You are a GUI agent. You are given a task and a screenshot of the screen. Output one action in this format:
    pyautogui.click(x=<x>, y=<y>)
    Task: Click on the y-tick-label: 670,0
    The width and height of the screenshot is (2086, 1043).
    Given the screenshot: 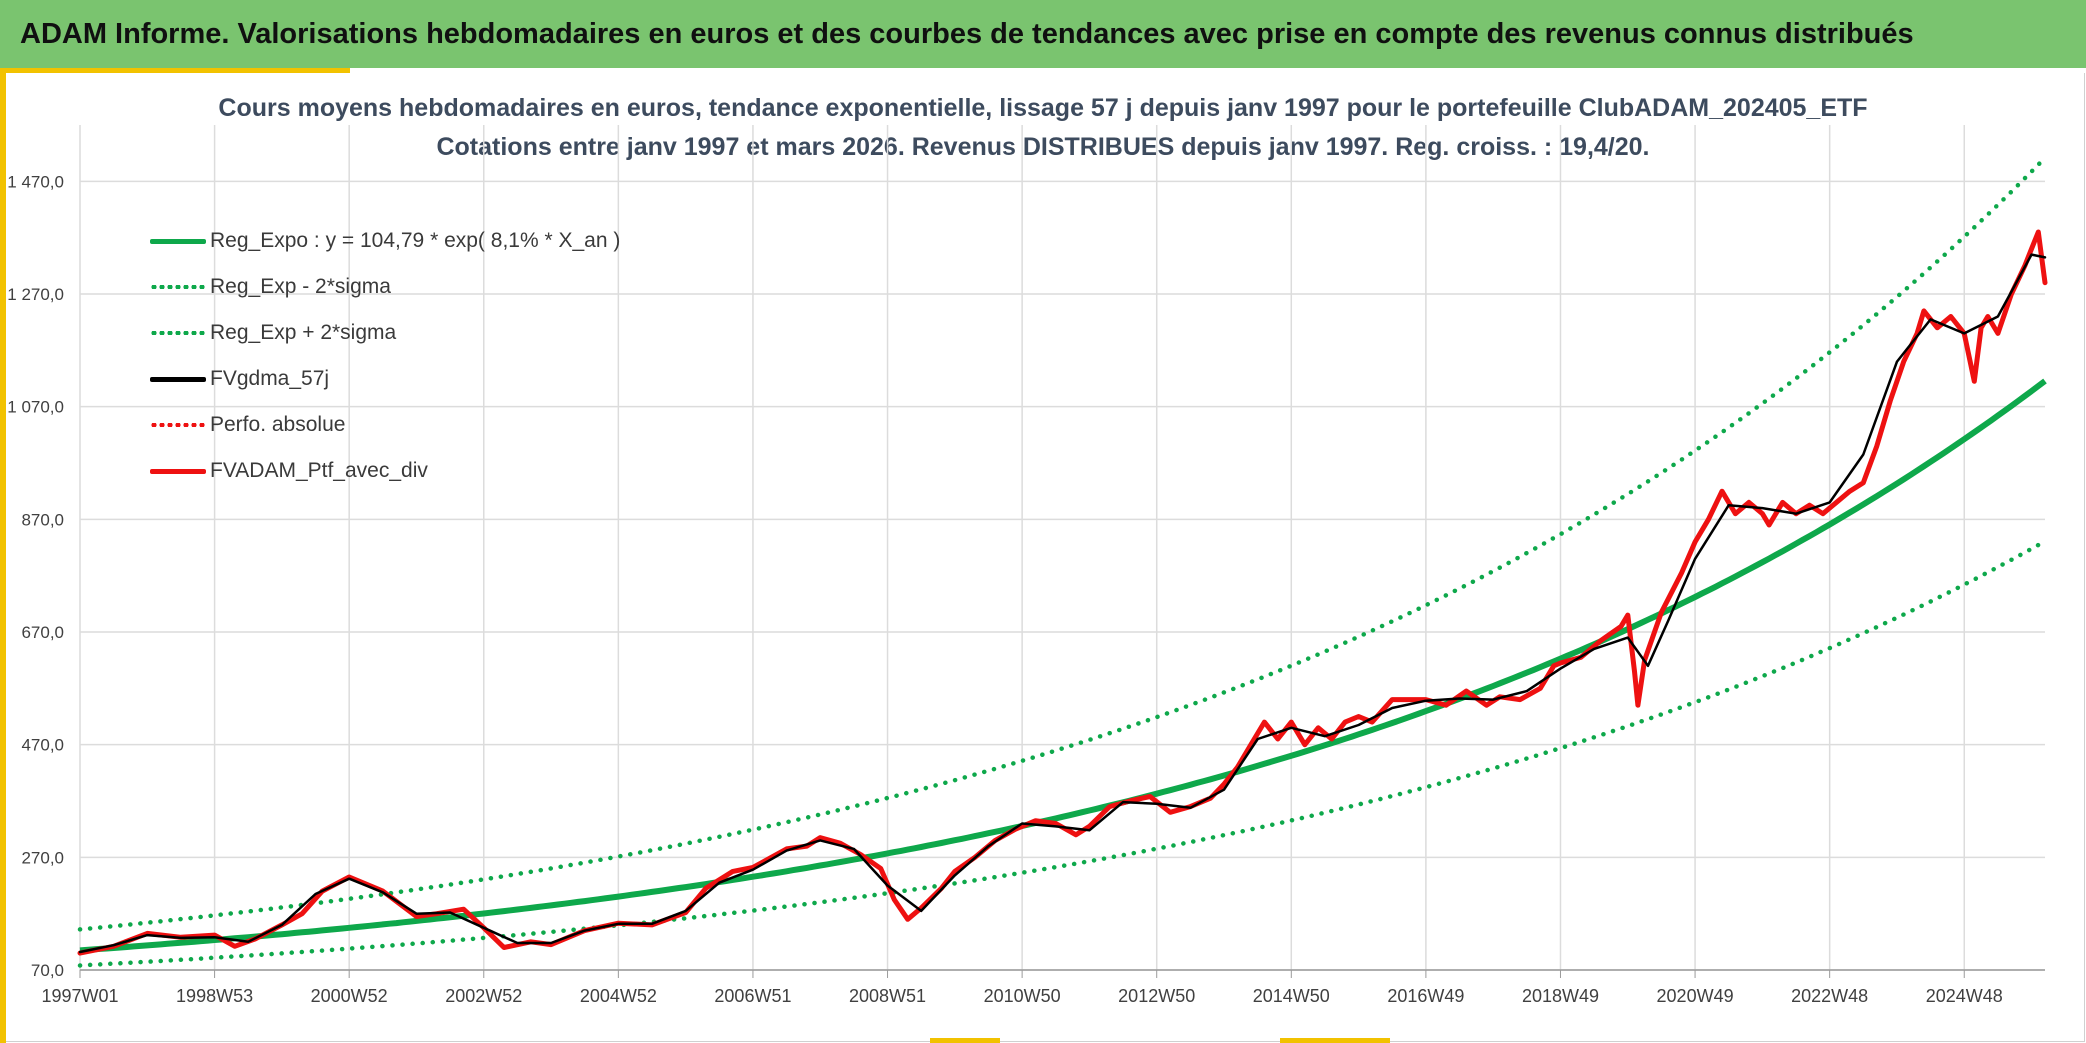 What is the action you would take?
    pyautogui.click(x=42, y=632)
    